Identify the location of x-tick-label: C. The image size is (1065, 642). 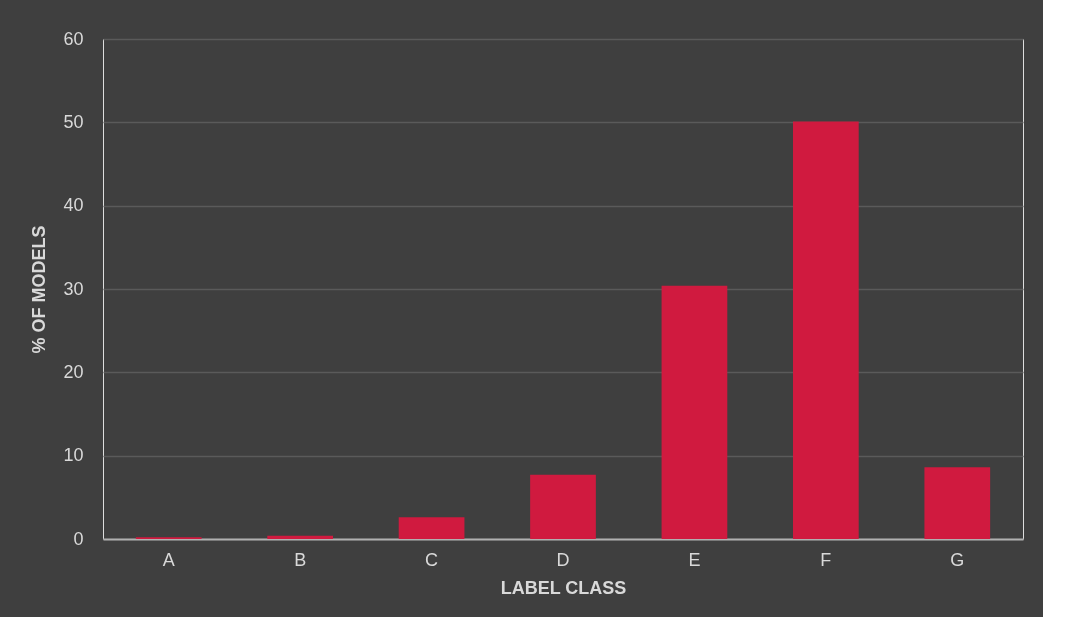
(432, 559).